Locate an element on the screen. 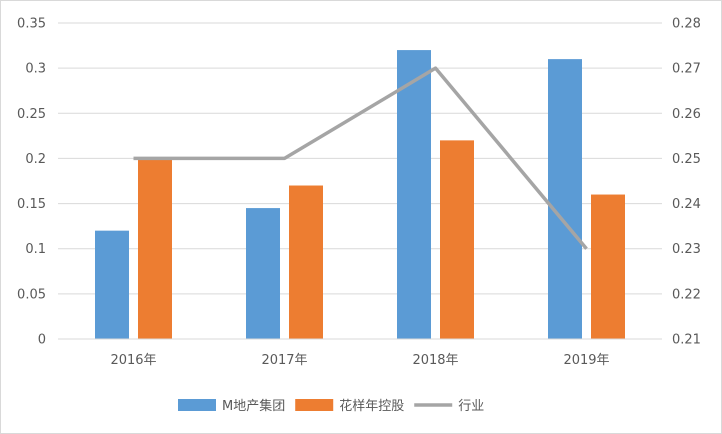 Image resolution: width=722 pixels, height=434 pixels. left-tick-label: 0.25 is located at coordinates (31, 114).